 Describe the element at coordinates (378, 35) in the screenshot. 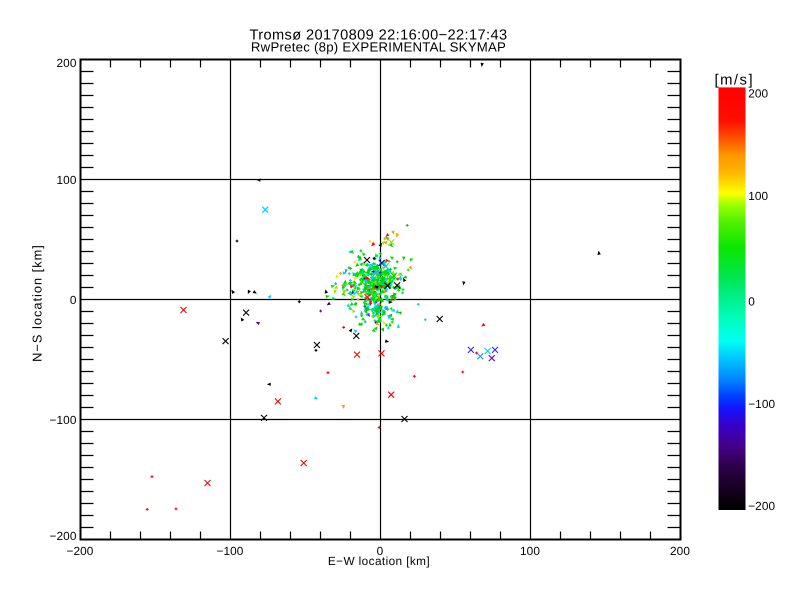

I see `svg-text:Tromsø 20170809 22:16:00−22:17: Tromsø 20170809 22:16:00−22:17:43` at that location.